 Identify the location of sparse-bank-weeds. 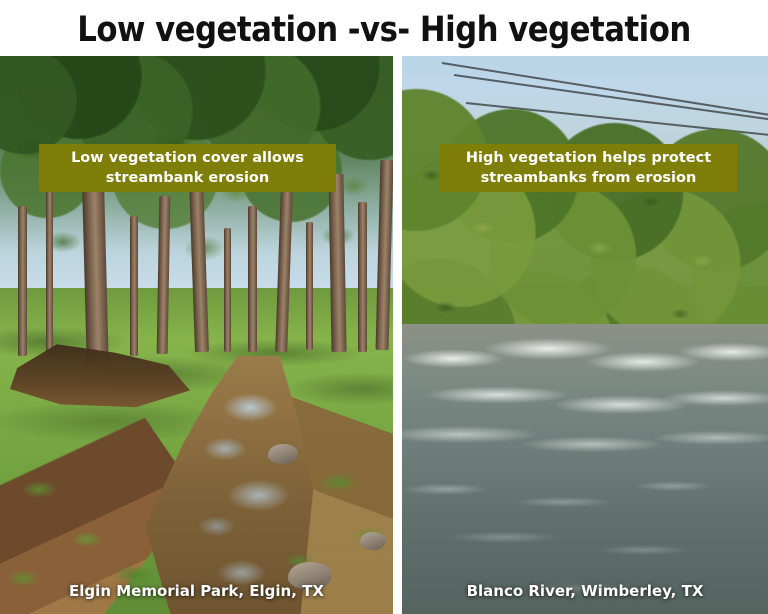
(196, 525).